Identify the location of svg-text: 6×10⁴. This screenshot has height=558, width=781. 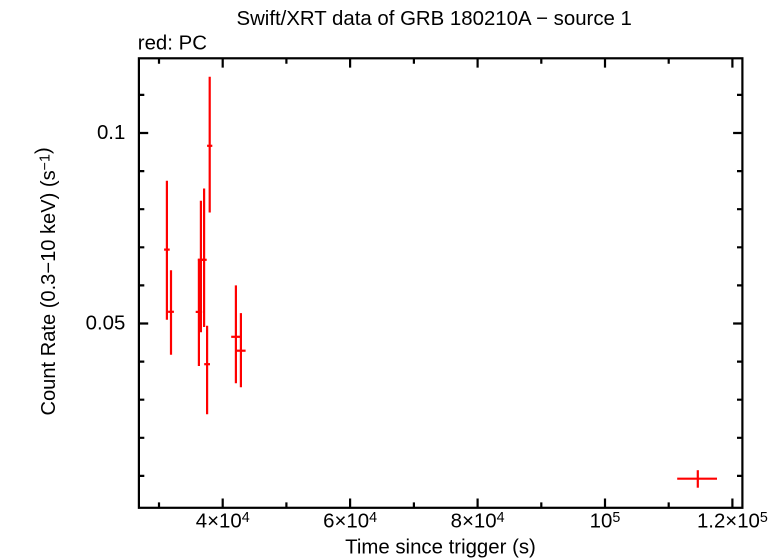
(350, 521).